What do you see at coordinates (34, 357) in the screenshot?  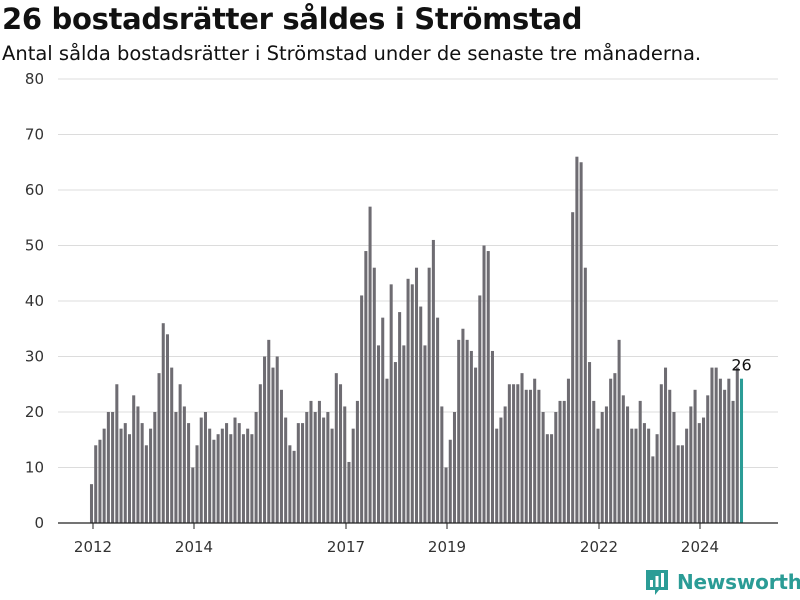 I see `y-tick-label: 30` at bounding box center [34, 357].